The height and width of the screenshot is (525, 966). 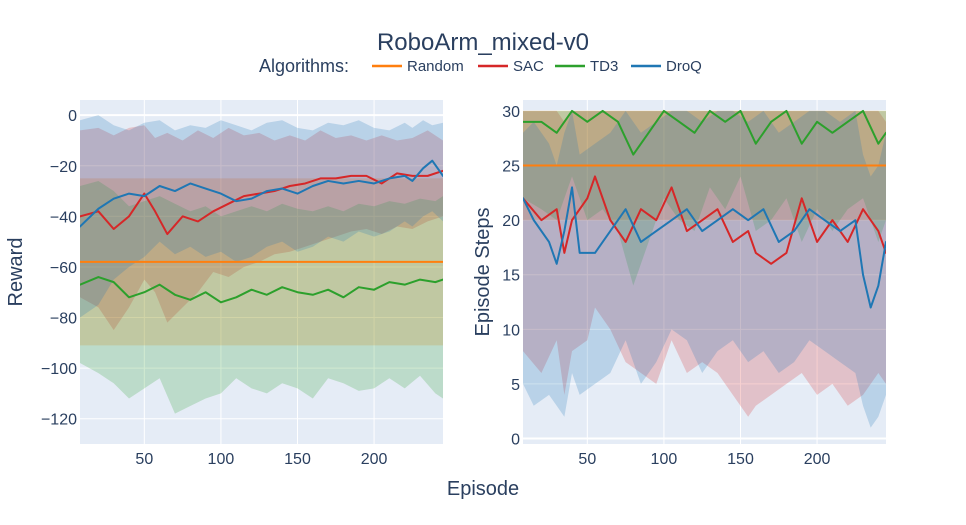 I want to click on legend-label-random: Random, so click(x=435, y=66).